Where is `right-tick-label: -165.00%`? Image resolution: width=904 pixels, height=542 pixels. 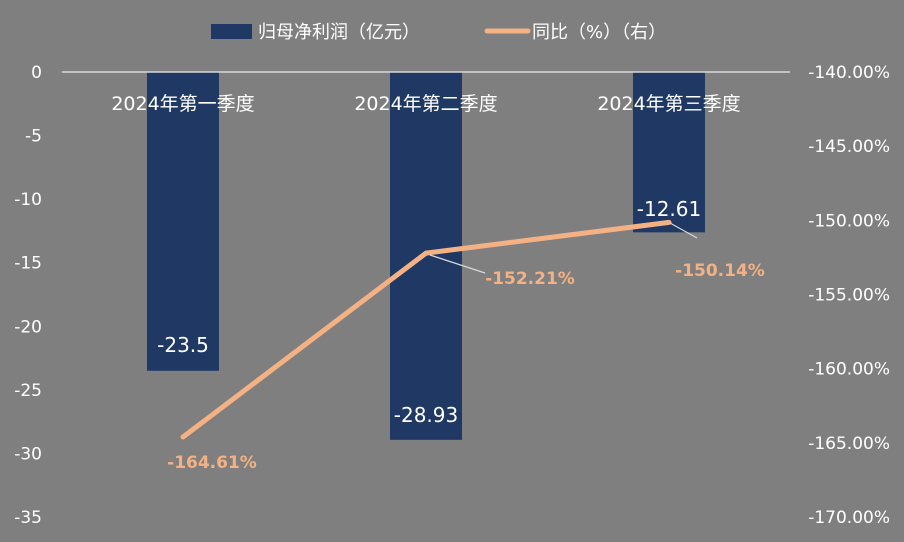 right-tick-label: -165.00% is located at coordinates (849, 444).